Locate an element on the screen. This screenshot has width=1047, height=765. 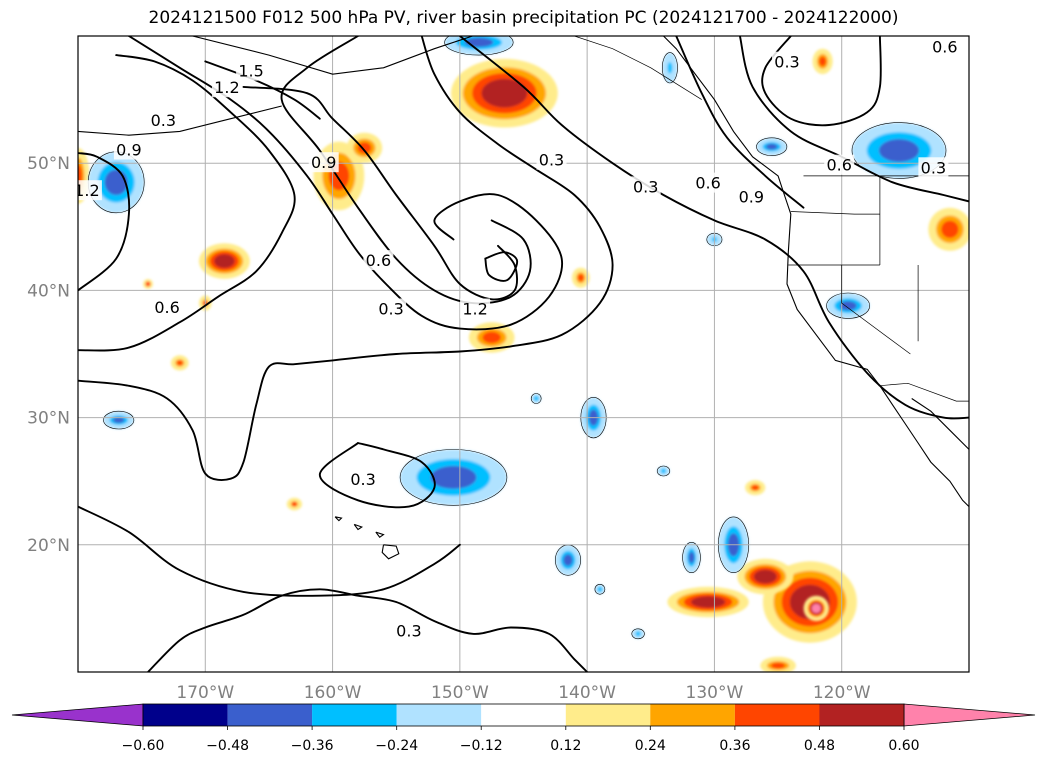
coastline-hawaii-island is located at coordinates (390, 552).